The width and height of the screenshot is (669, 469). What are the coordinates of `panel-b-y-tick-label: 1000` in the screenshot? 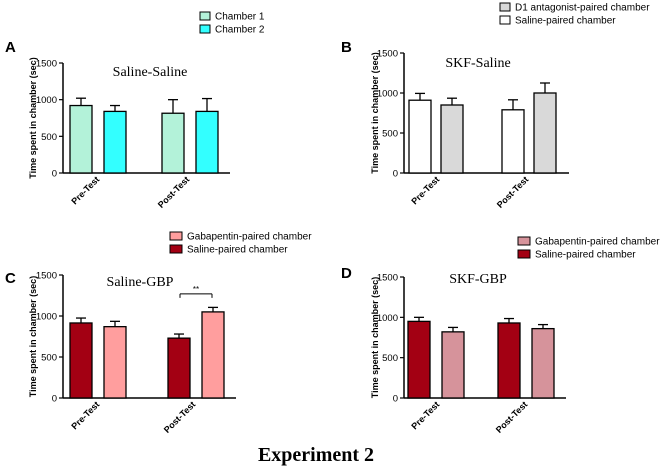 It's located at (387, 94).